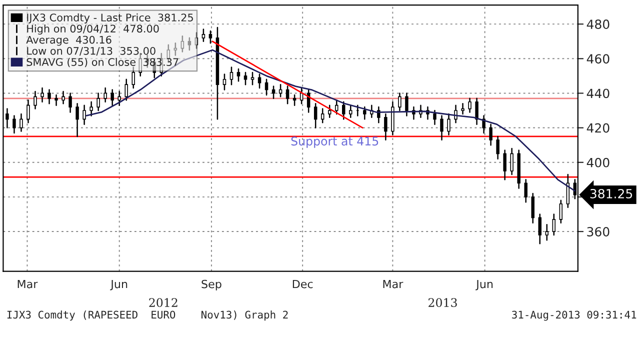  Describe the element at coordinates (302, 284) in the screenshot. I see `x-tick-label: Dec` at that location.